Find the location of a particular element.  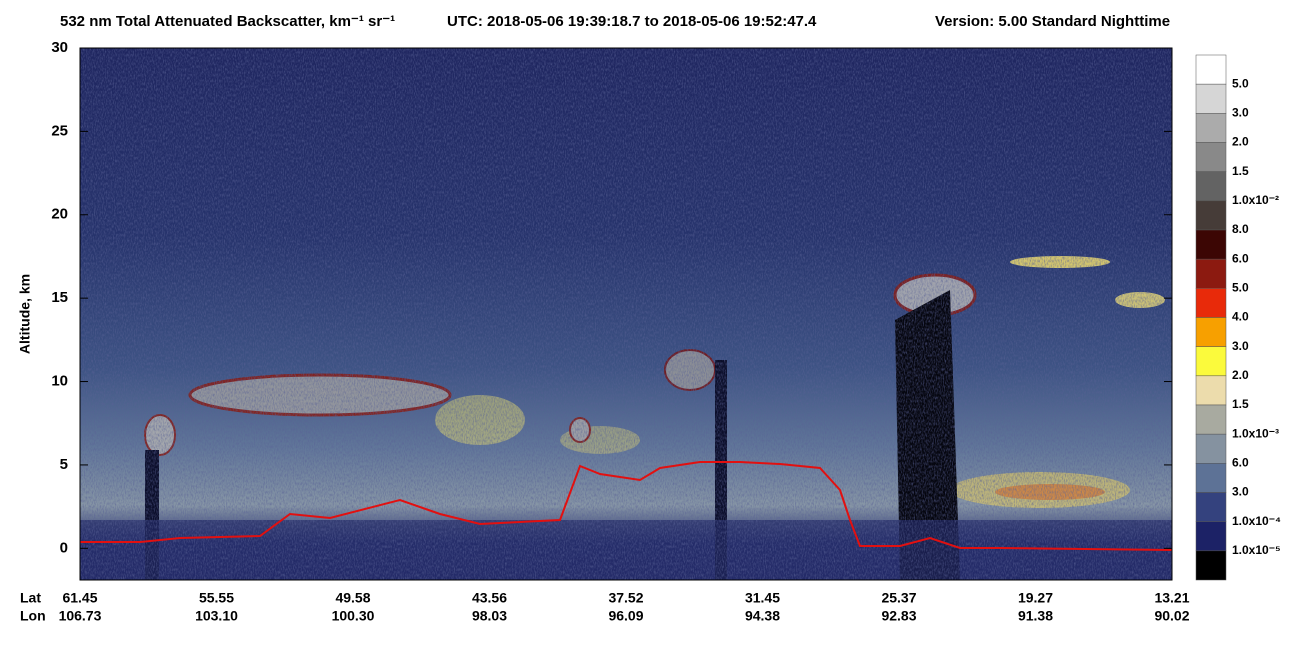

x-tick-label: 31.45 is located at coordinates (762, 598).